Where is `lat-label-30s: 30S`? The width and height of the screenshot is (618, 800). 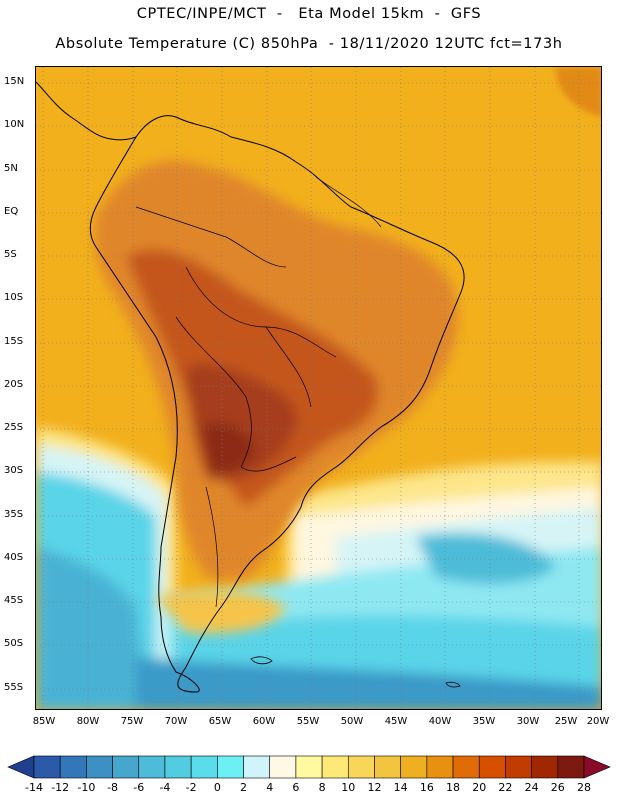 lat-label-30s: 30S is located at coordinates (14, 470).